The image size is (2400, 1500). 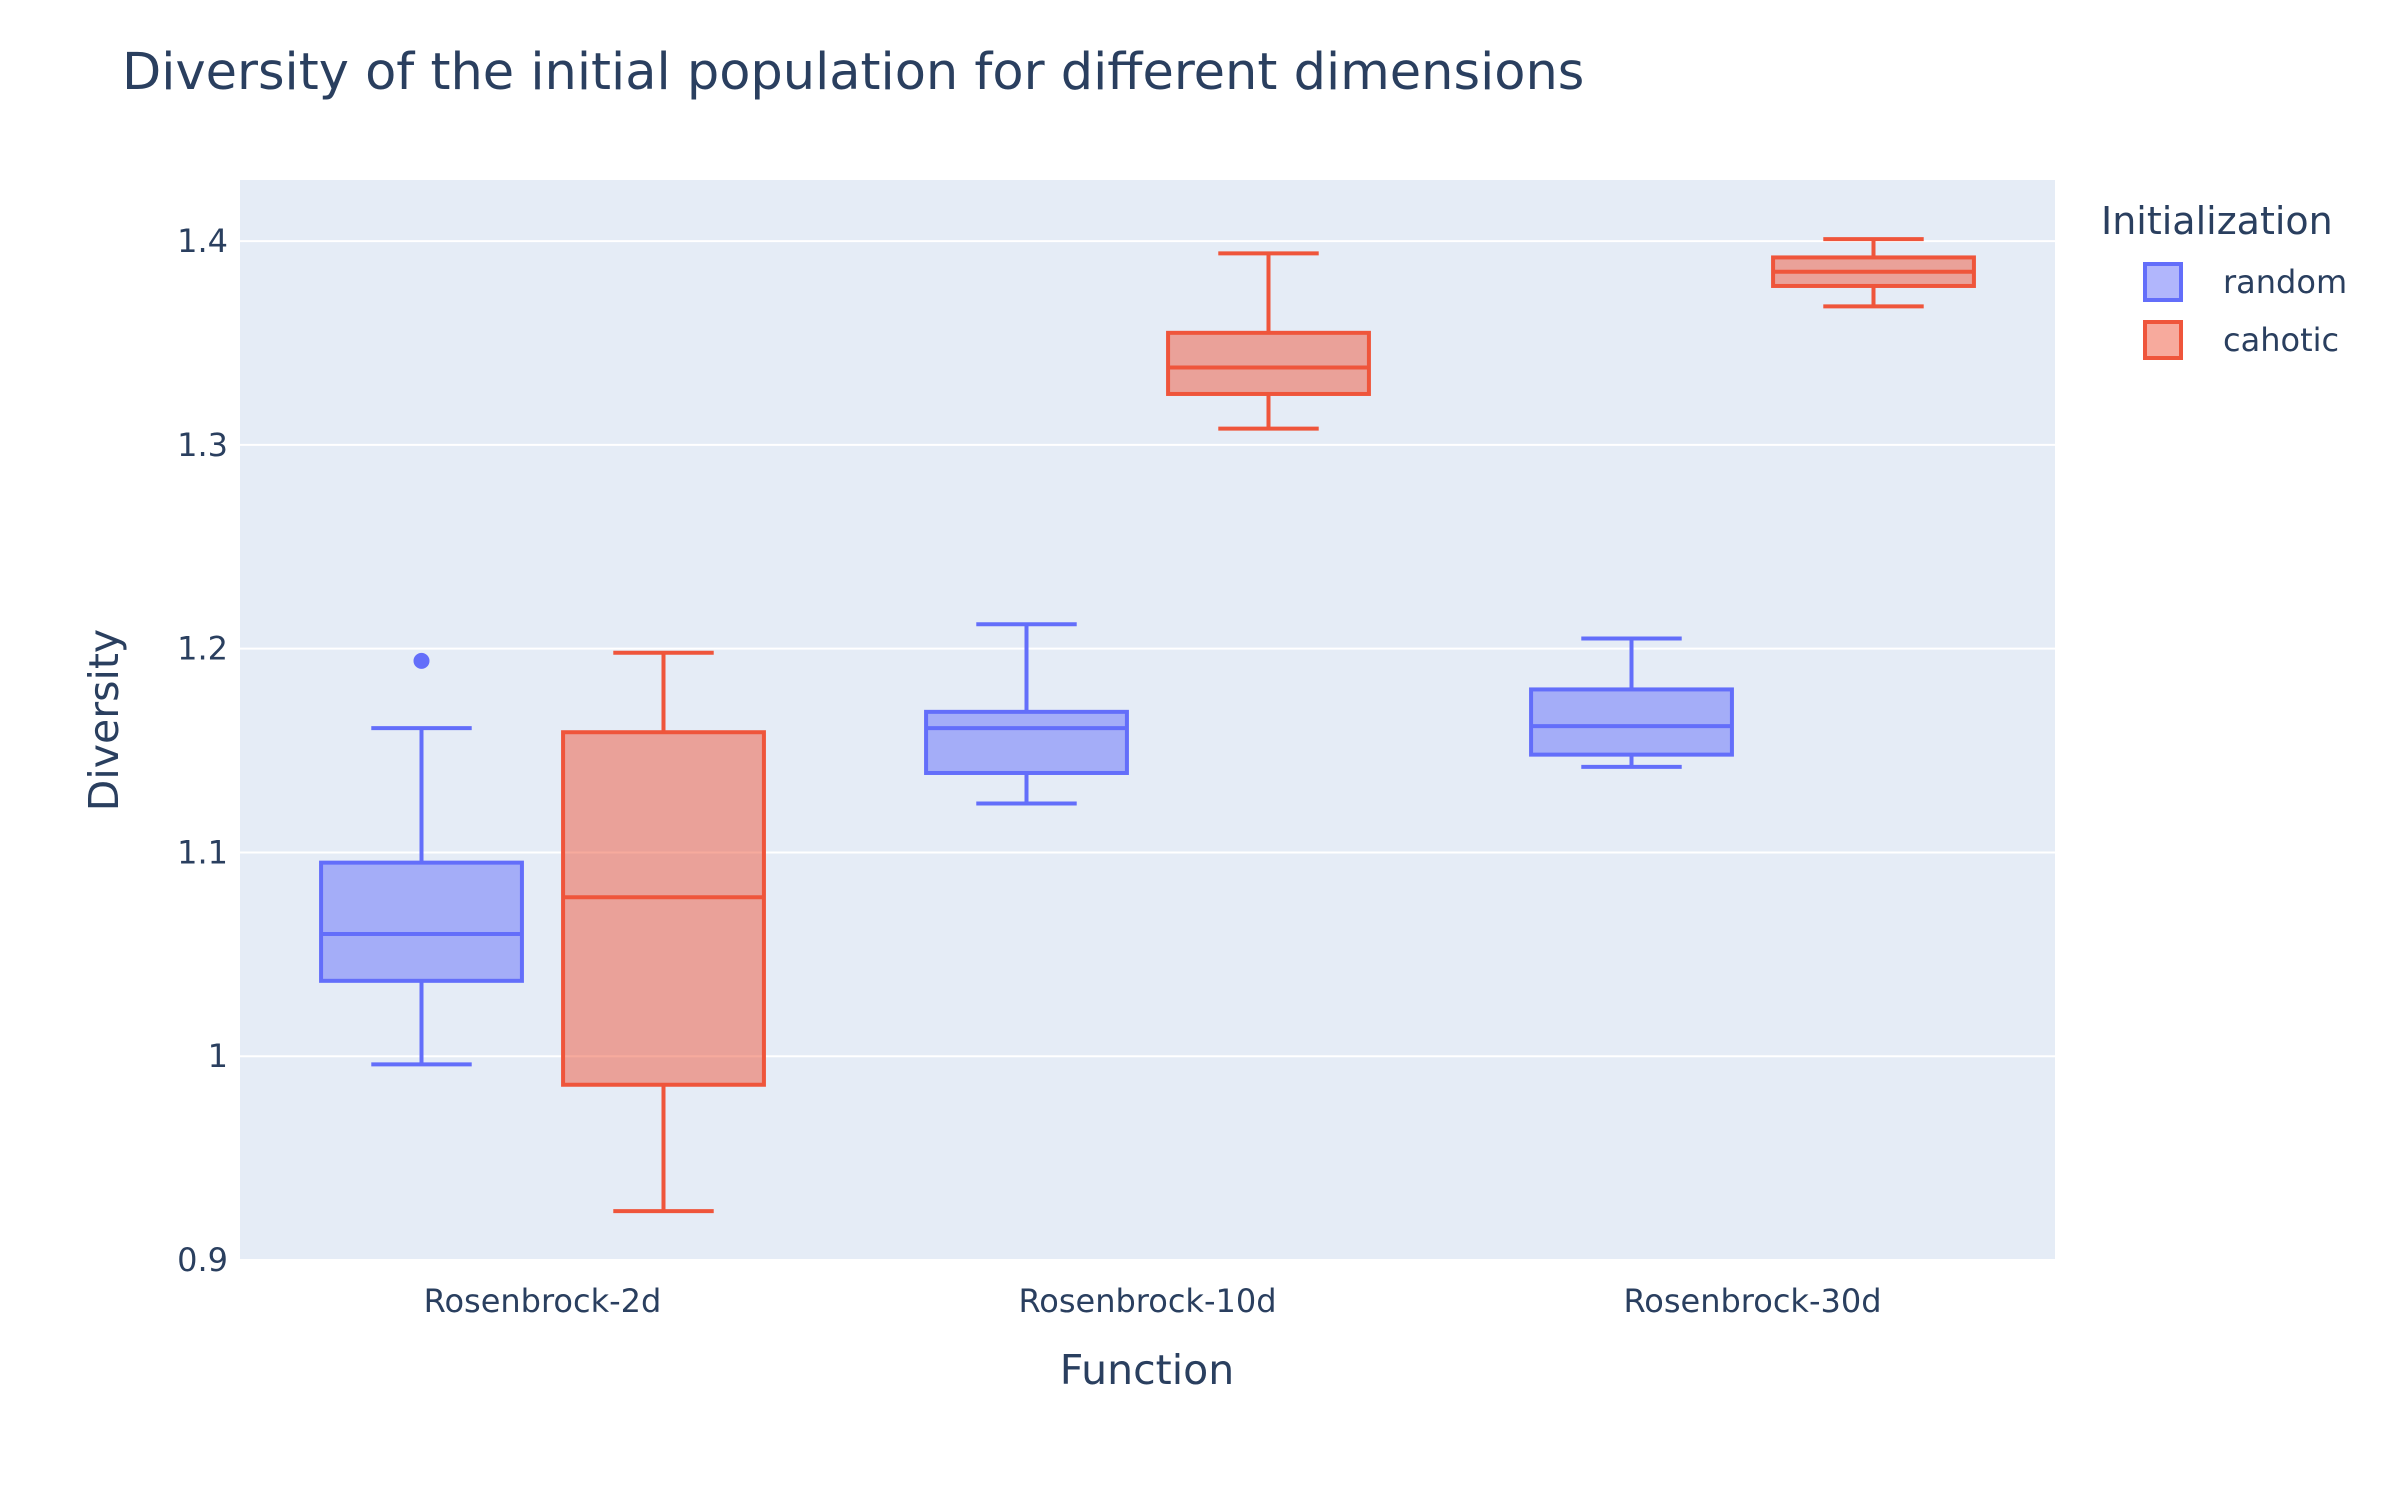 What do you see at coordinates (1147, 1370) in the screenshot?
I see `x-axis-title: Function` at bounding box center [1147, 1370].